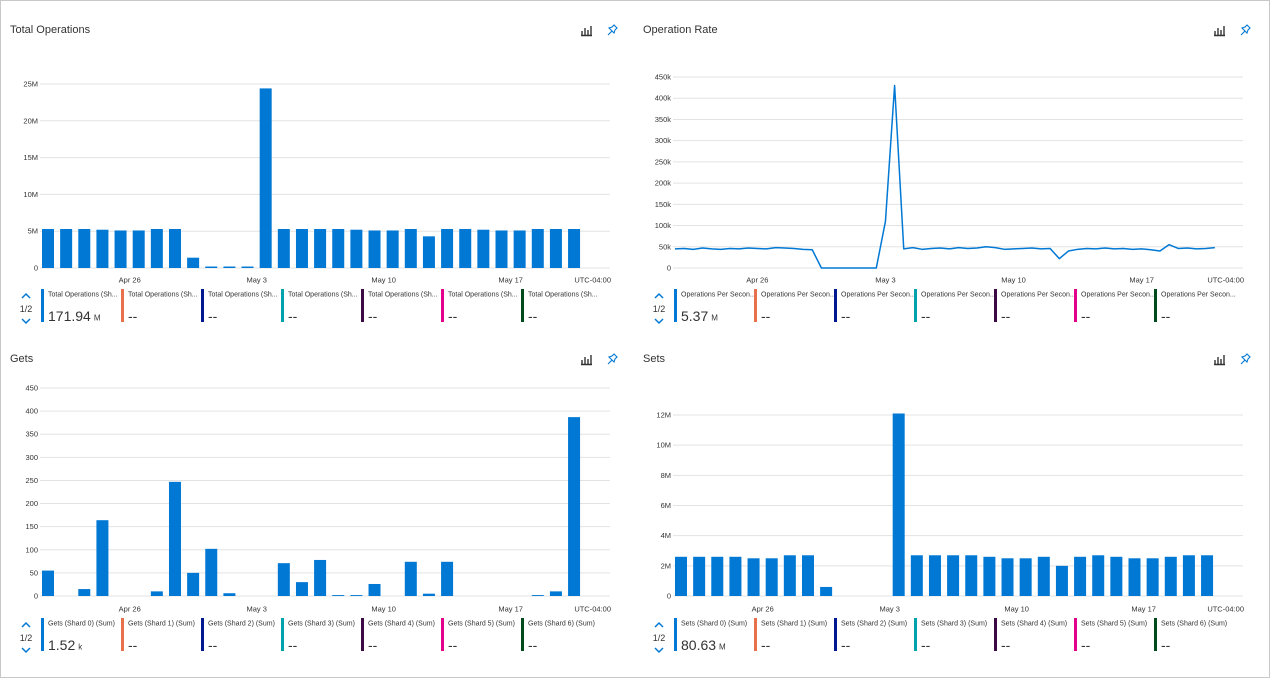 The width and height of the screenshot is (1270, 678). I want to click on legend-name: Gets (Shard 5) (Sum), so click(481, 624).